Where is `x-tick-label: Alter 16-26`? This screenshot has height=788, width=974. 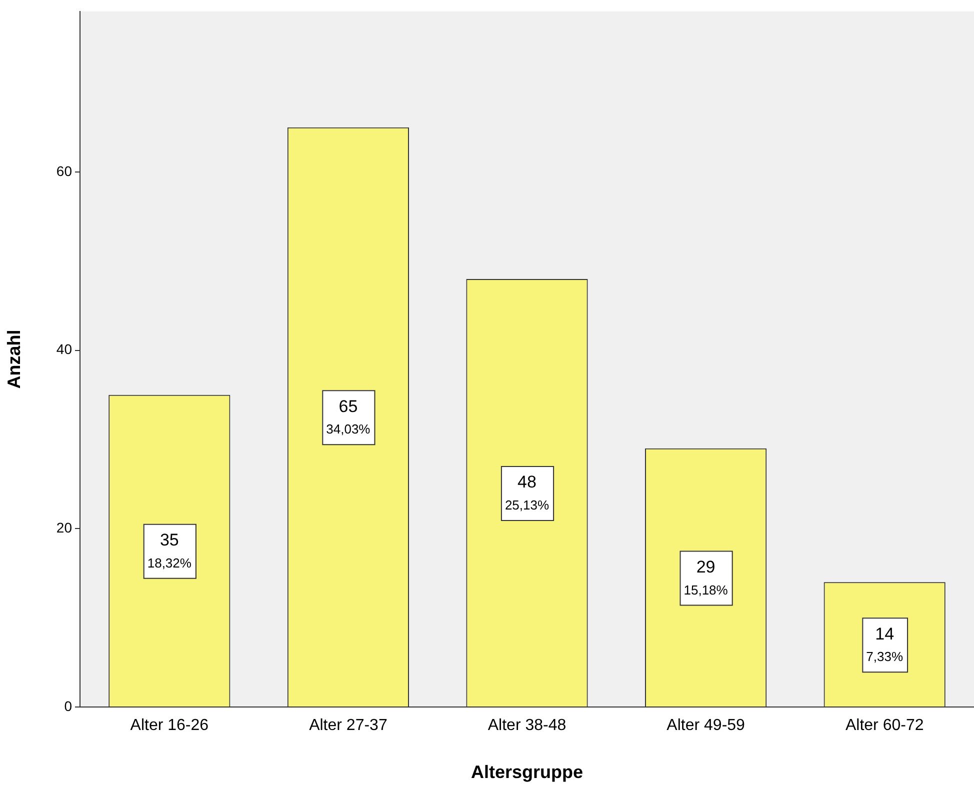 x-tick-label: Alter 16-26 is located at coordinates (169, 725).